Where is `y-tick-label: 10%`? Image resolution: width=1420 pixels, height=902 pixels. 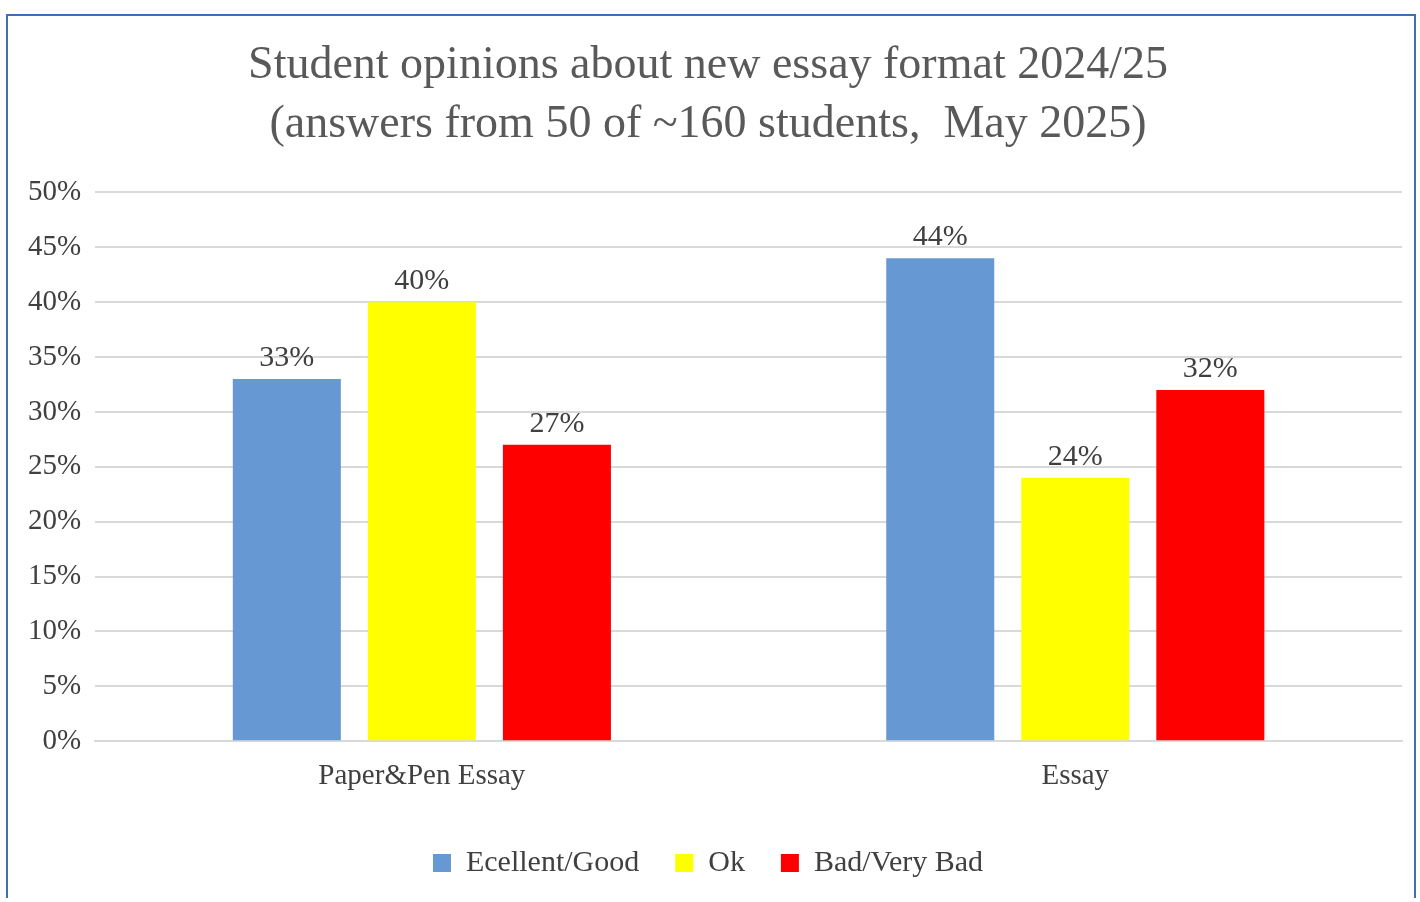 y-tick-label: 10% is located at coordinates (54, 629).